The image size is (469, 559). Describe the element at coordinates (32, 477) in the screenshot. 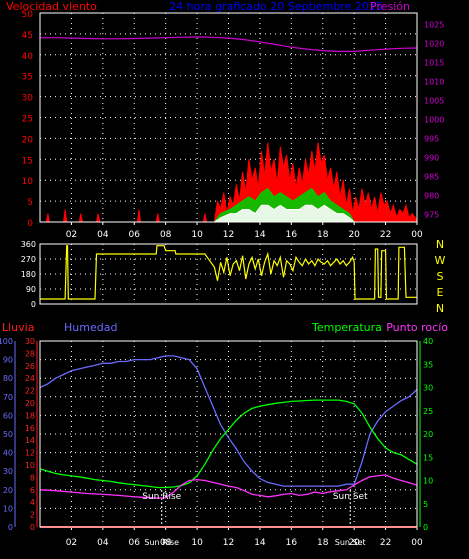

I see `rain-tick-label-8: 8` at that location.